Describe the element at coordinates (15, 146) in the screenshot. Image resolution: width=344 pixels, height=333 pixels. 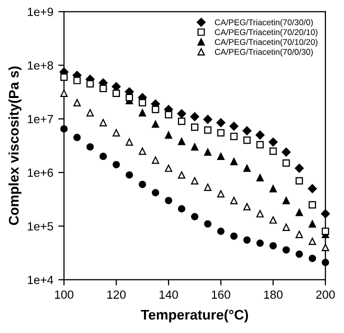
I see `y-axis-title: Complex viscosity(Pa s)` at that location.